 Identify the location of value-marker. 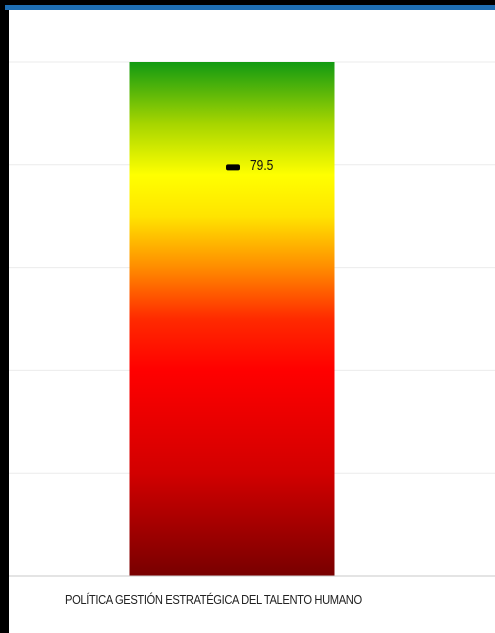
(233, 167).